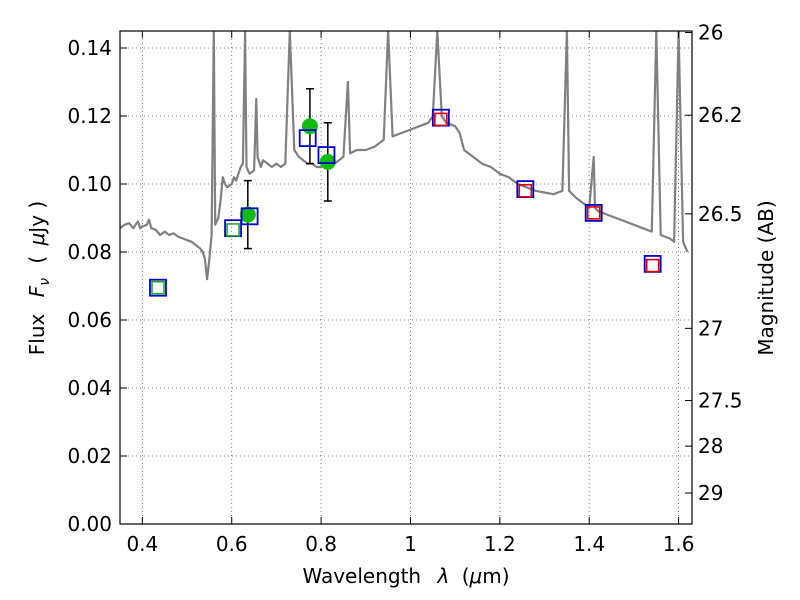  What do you see at coordinates (89, 48) in the screenshot?
I see `y-tick-label: 0.14` at bounding box center [89, 48].